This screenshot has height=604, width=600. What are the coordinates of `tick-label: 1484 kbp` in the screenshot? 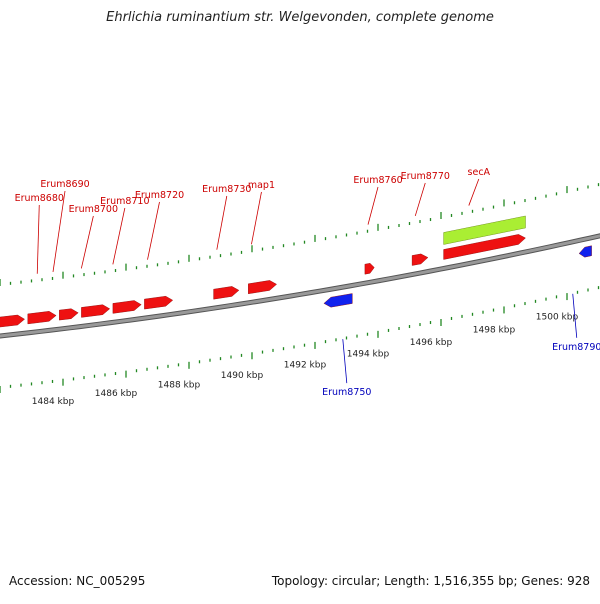 It's located at (53, 402).